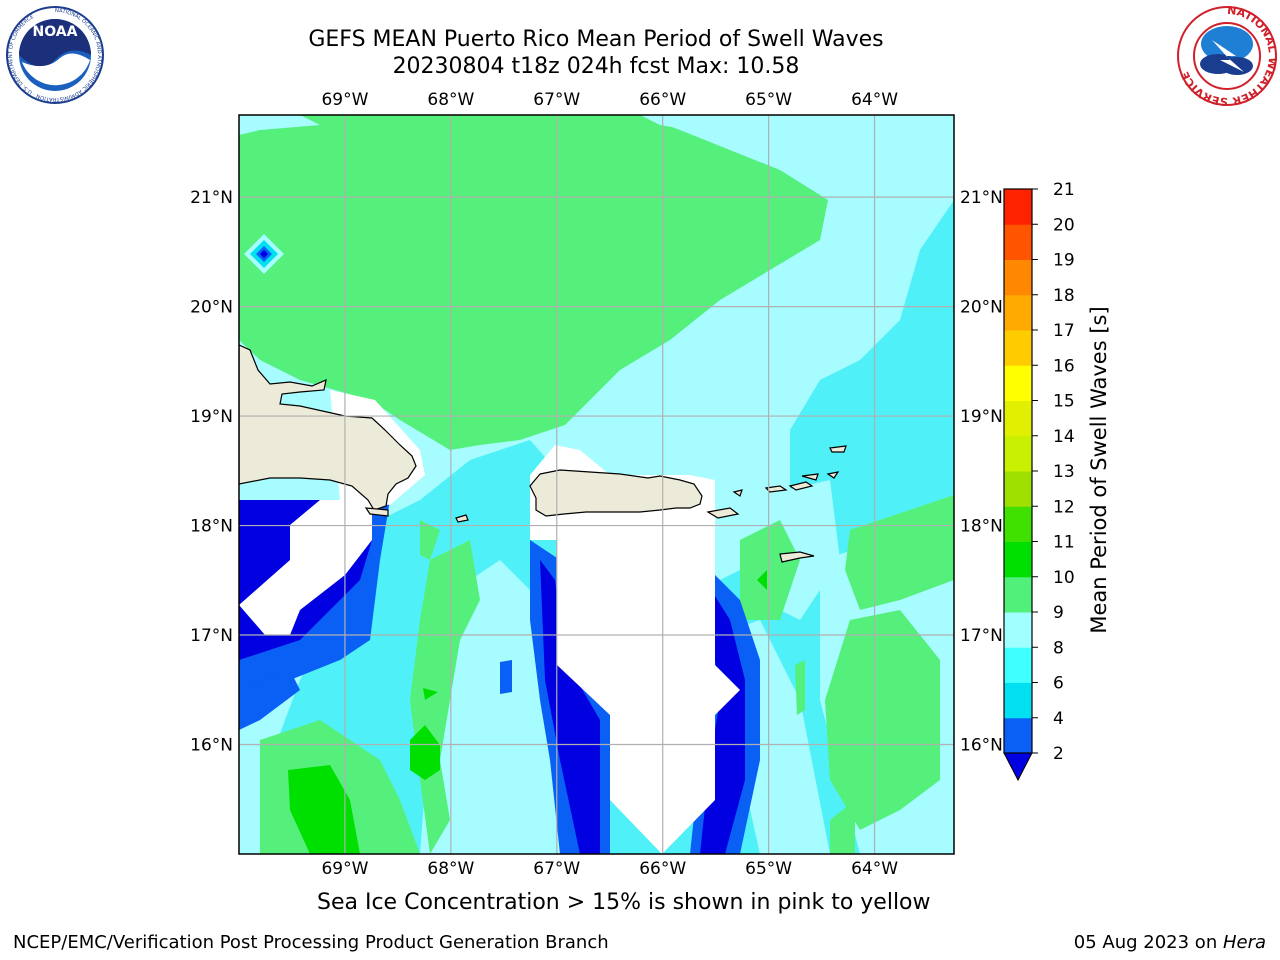 The height and width of the screenshot is (960, 1280). Describe the element at coordinates (55, 32) in the screenshot. I see `noaa-logo-text: NOAA` at that location.